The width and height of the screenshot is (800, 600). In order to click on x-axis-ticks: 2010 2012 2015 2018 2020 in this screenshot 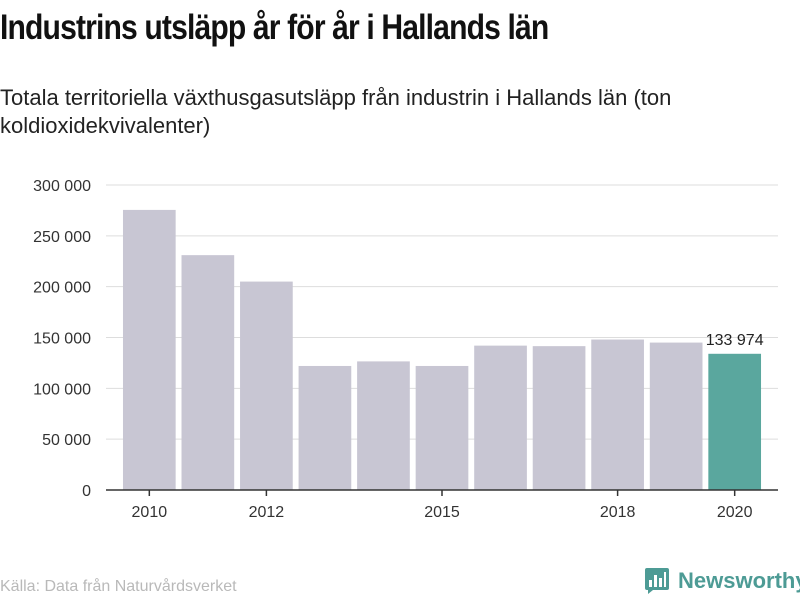, I will do `click(442, 505)`.